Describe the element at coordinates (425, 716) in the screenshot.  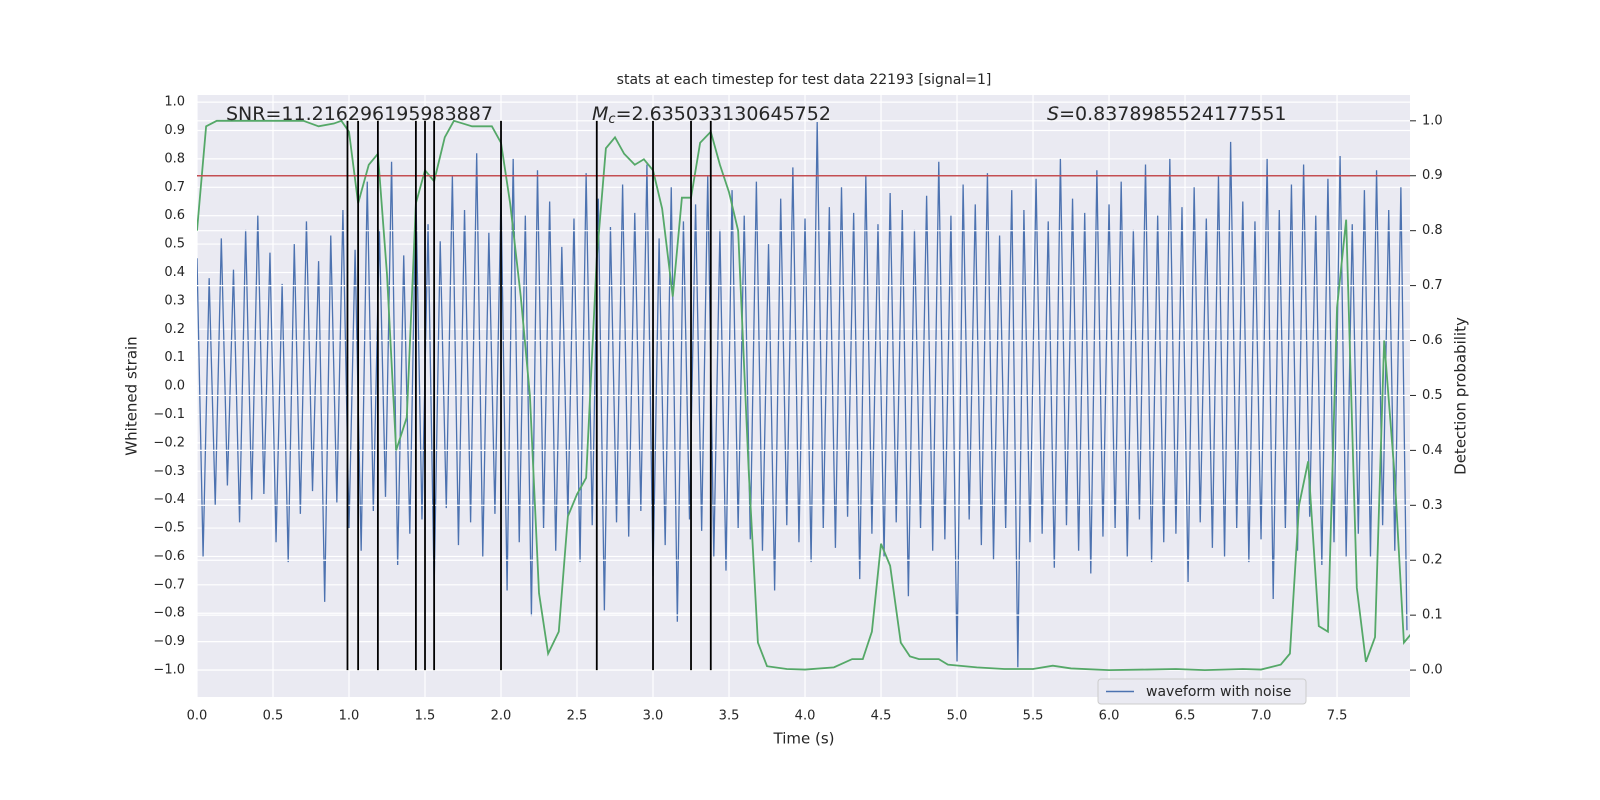
I see `x-tick-label: 1.5` at that location.